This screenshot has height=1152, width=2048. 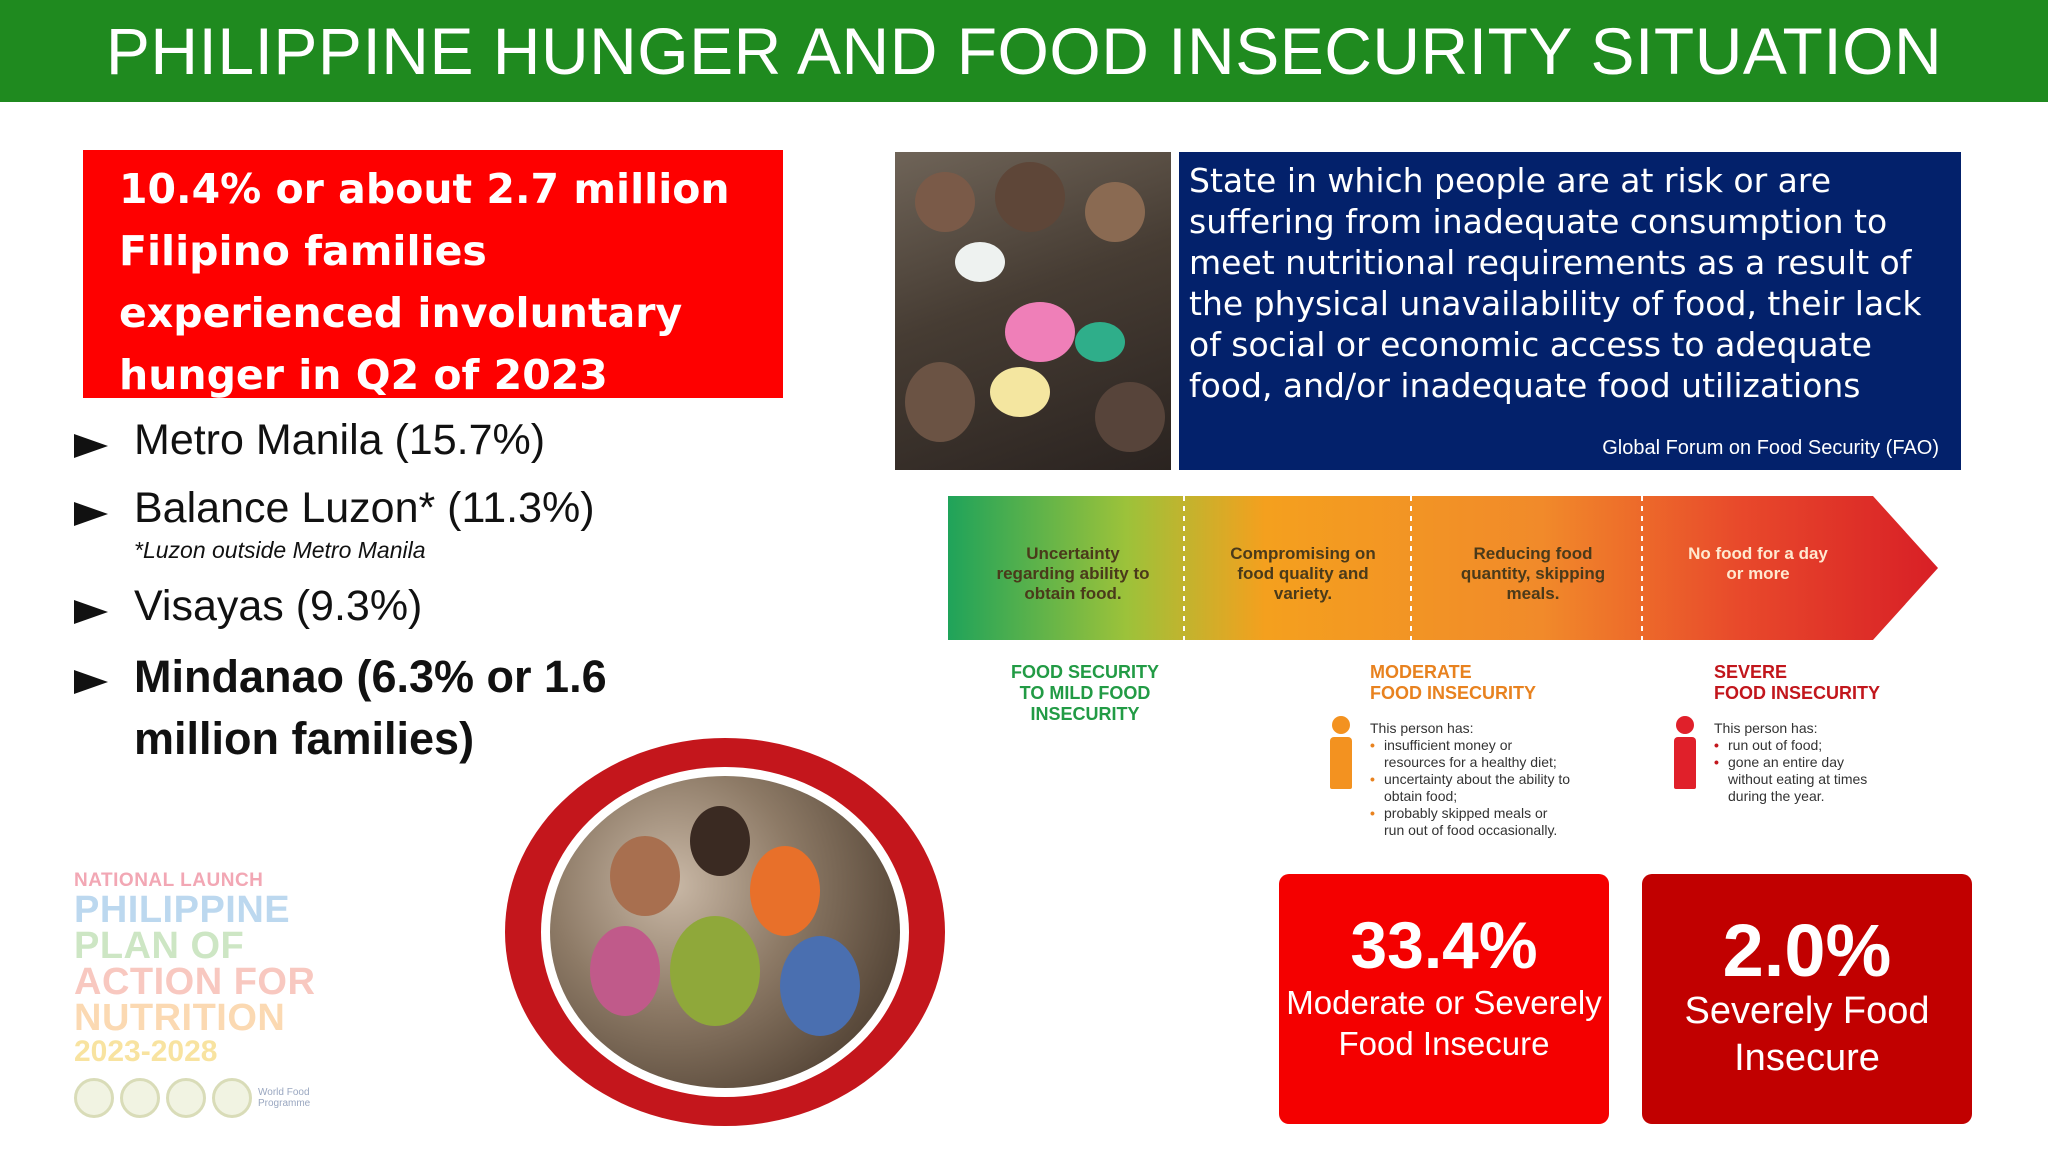 I want to click on region-label: Balance Luzon* (11.3%), so click(x=364, y=508).